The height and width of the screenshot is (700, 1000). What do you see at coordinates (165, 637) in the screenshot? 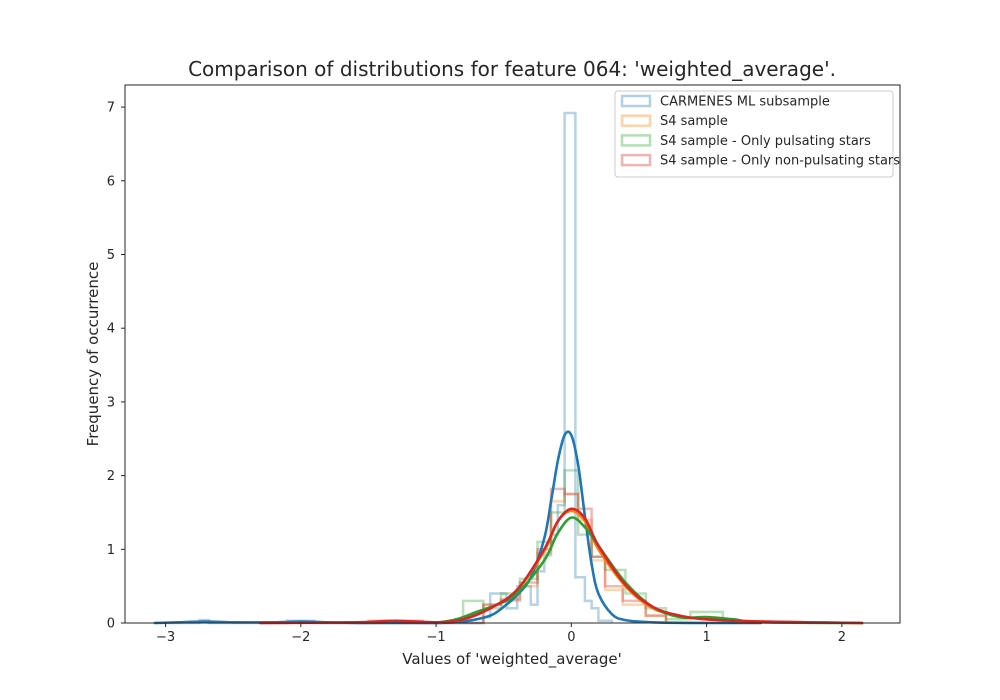
I see `x-tick-label: −3` at bounding box center [165, 637].